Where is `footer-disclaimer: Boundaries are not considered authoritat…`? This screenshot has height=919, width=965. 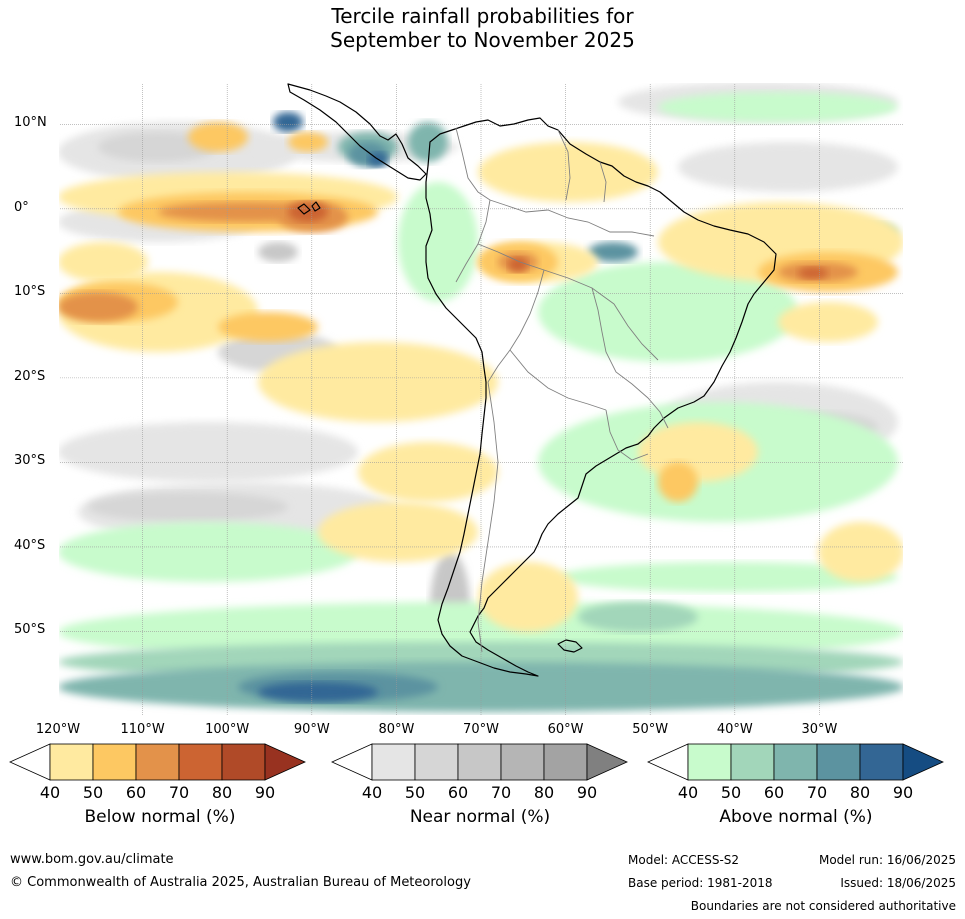
footer-disclaimer: Boundaries are not considered authoritat… is located at coordinates (823, 906).